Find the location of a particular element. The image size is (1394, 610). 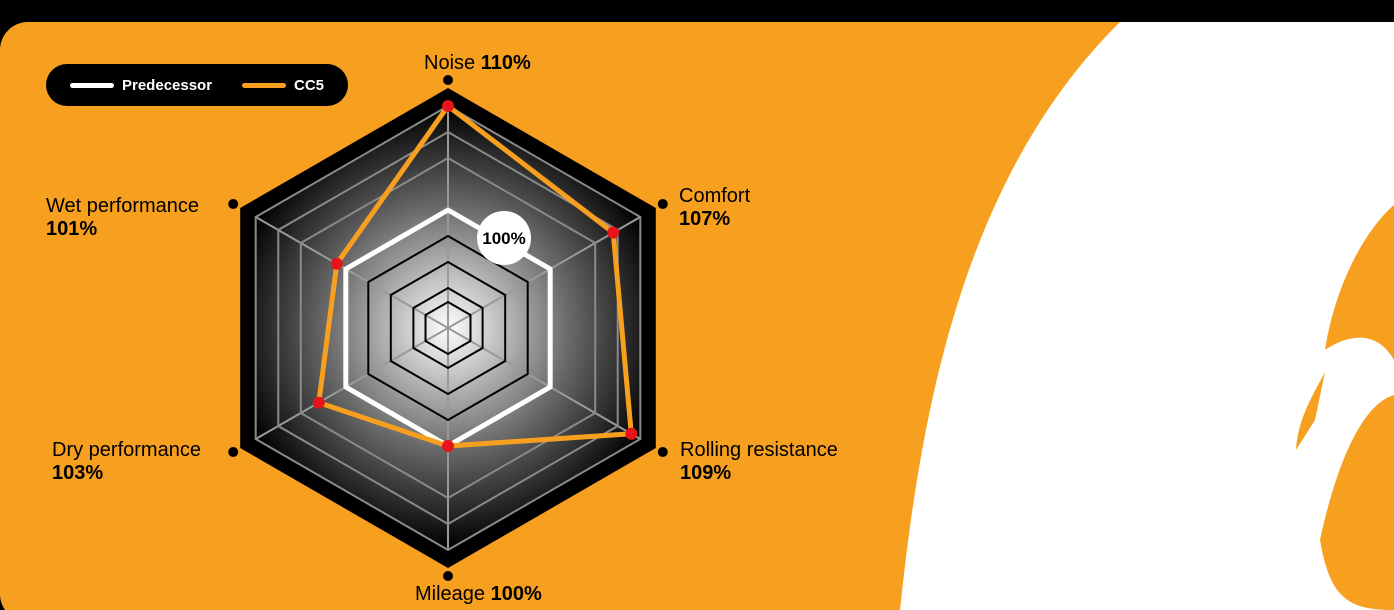

legend: Predecessor CC5 is located at coordinates (197, 85).